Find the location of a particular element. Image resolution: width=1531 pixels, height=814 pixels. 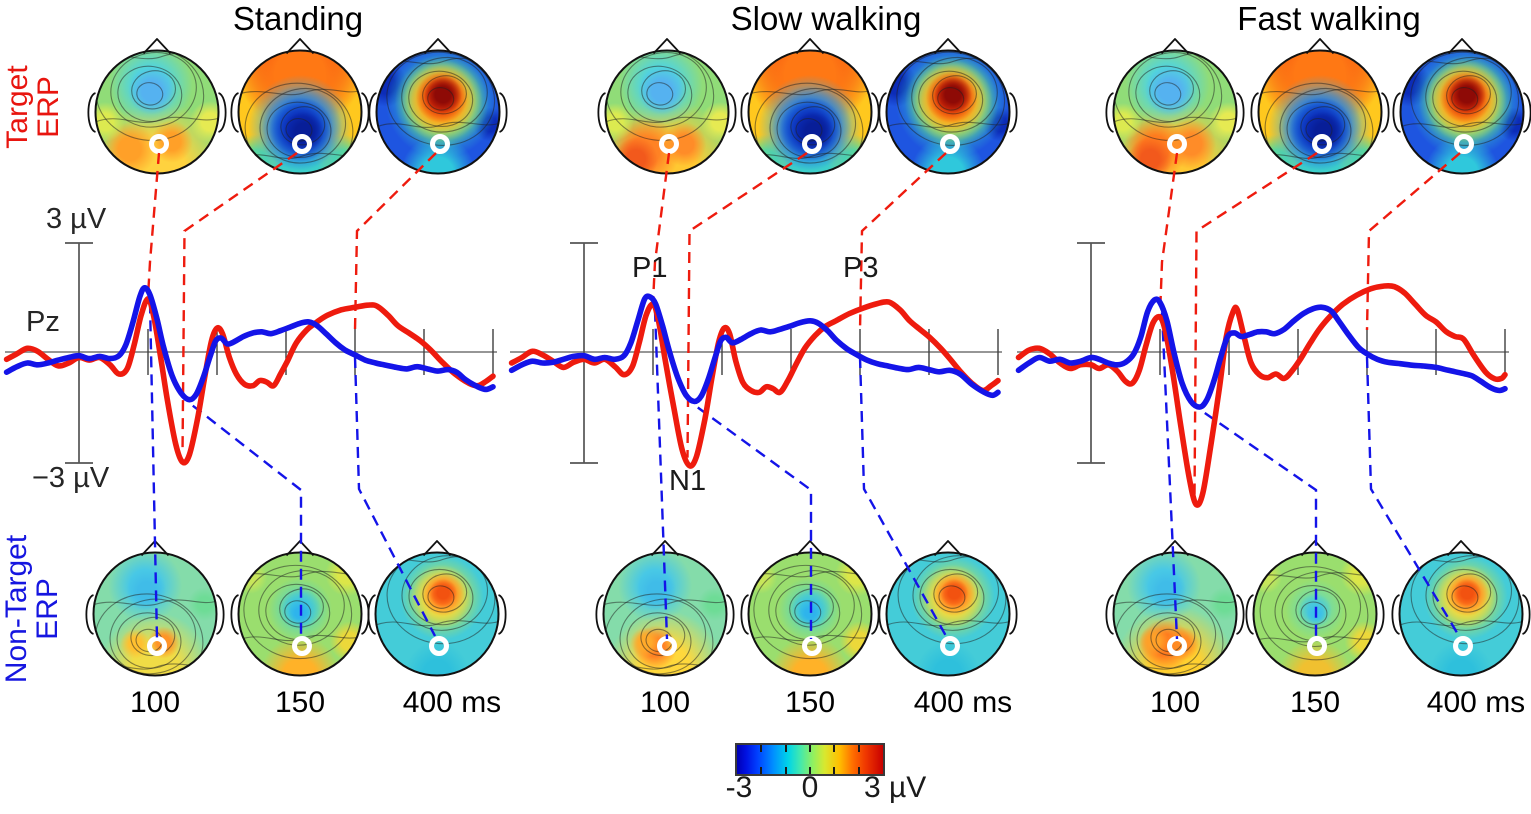

topomap-fast-walking-target-400ms is located at coordinates (1458, 112).